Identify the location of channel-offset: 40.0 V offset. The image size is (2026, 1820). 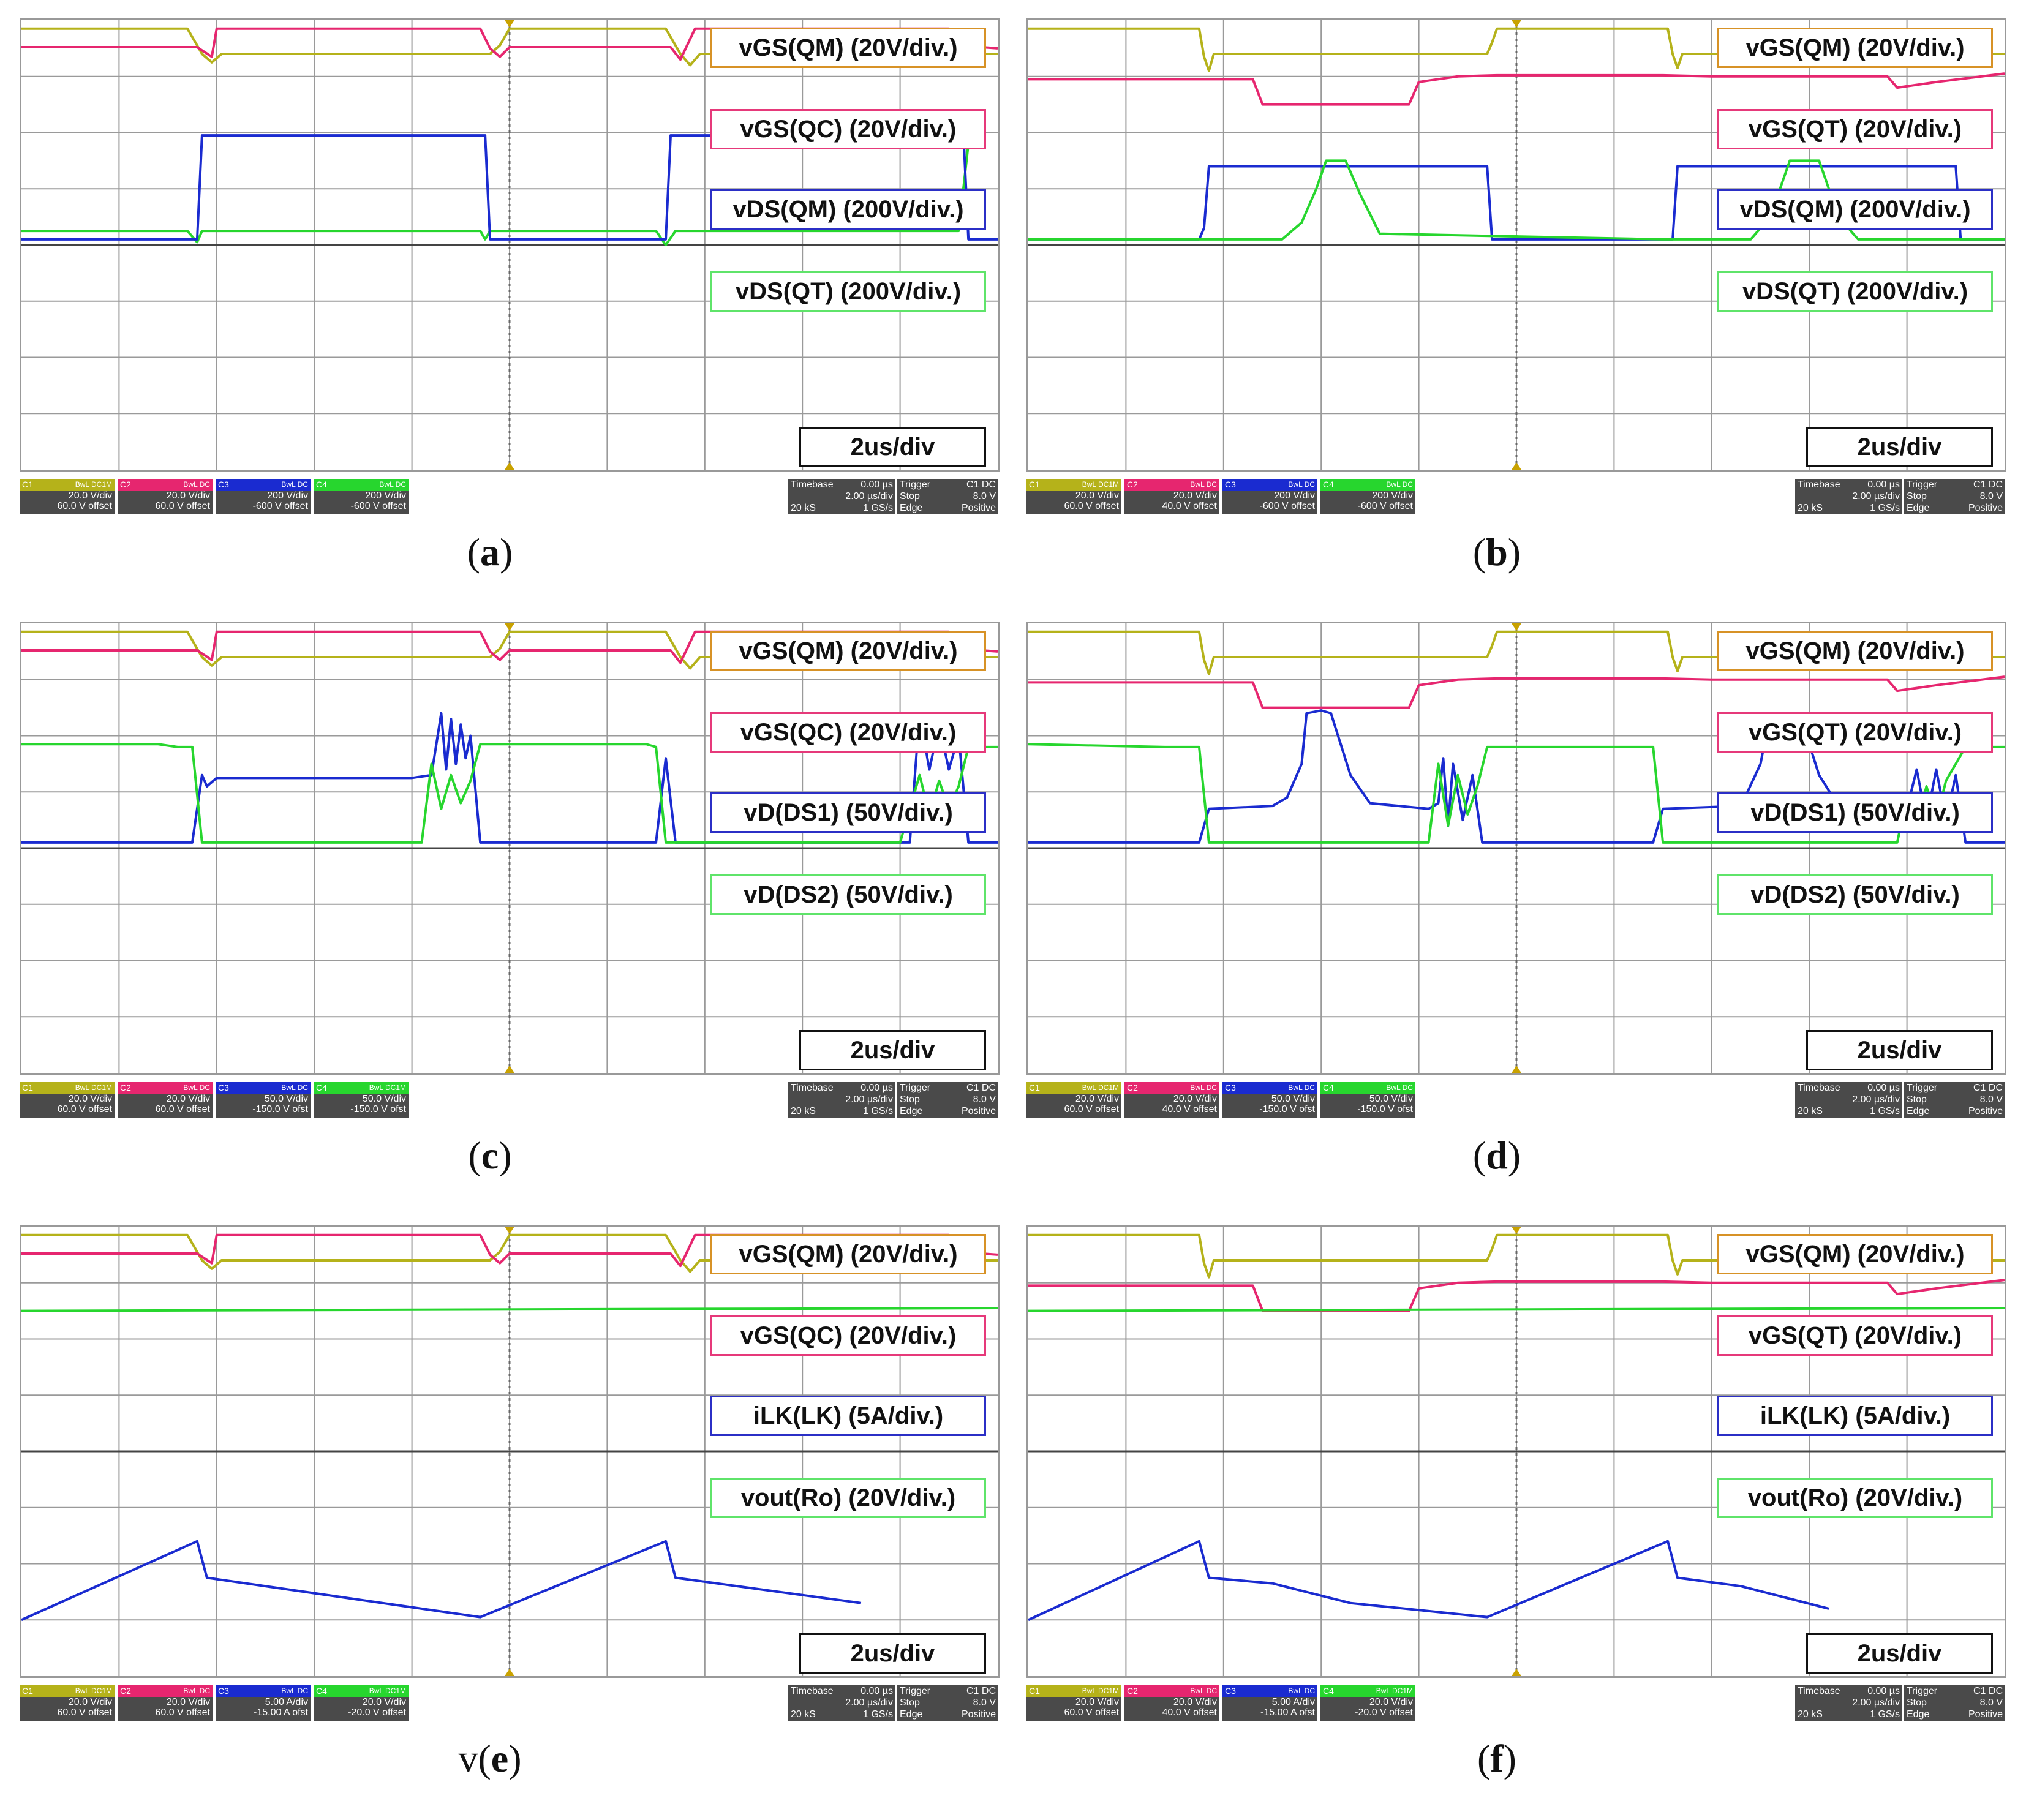
(1190, 1110).